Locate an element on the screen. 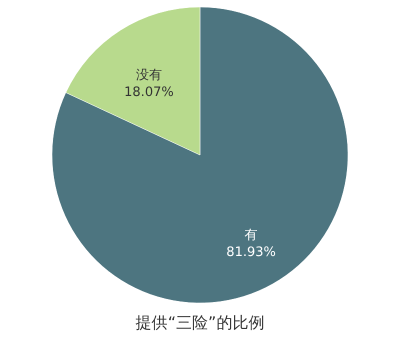 The height and width of the screenshot is (357, 400). slice-label: 没有 is located at coordinates (149, 75).